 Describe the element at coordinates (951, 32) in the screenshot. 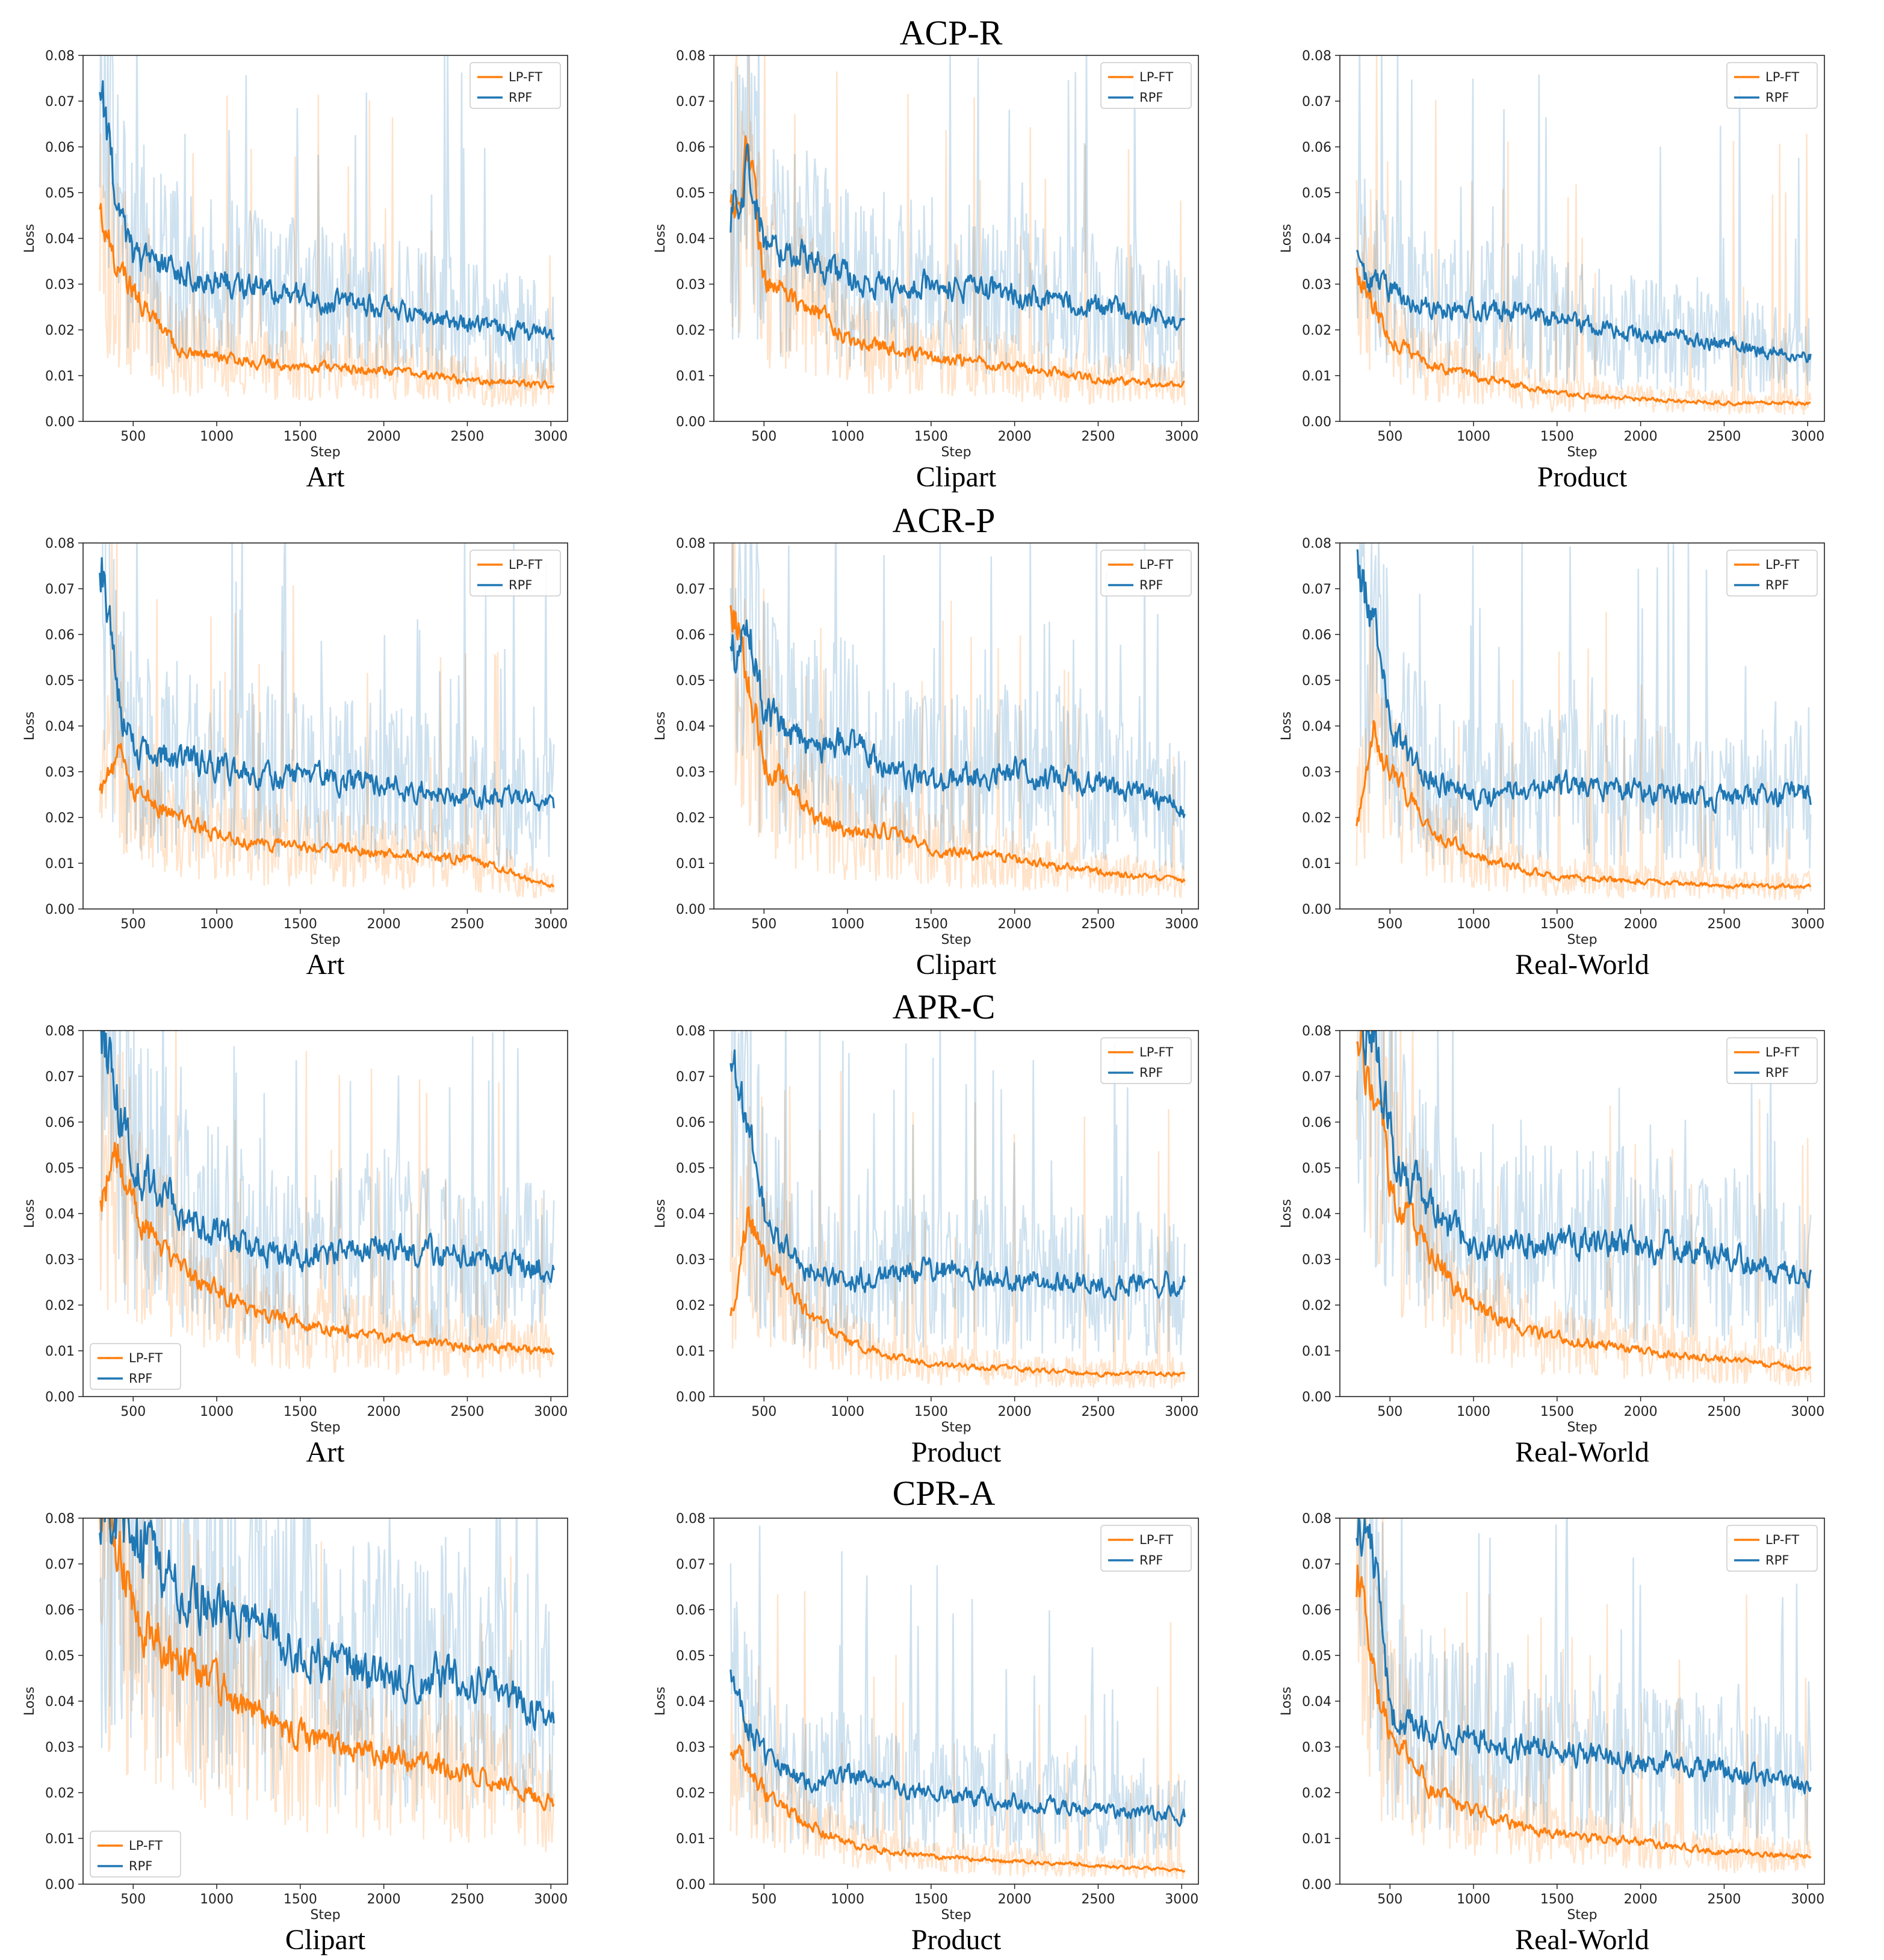

I see `group-title-1: ACP-R` at that location.